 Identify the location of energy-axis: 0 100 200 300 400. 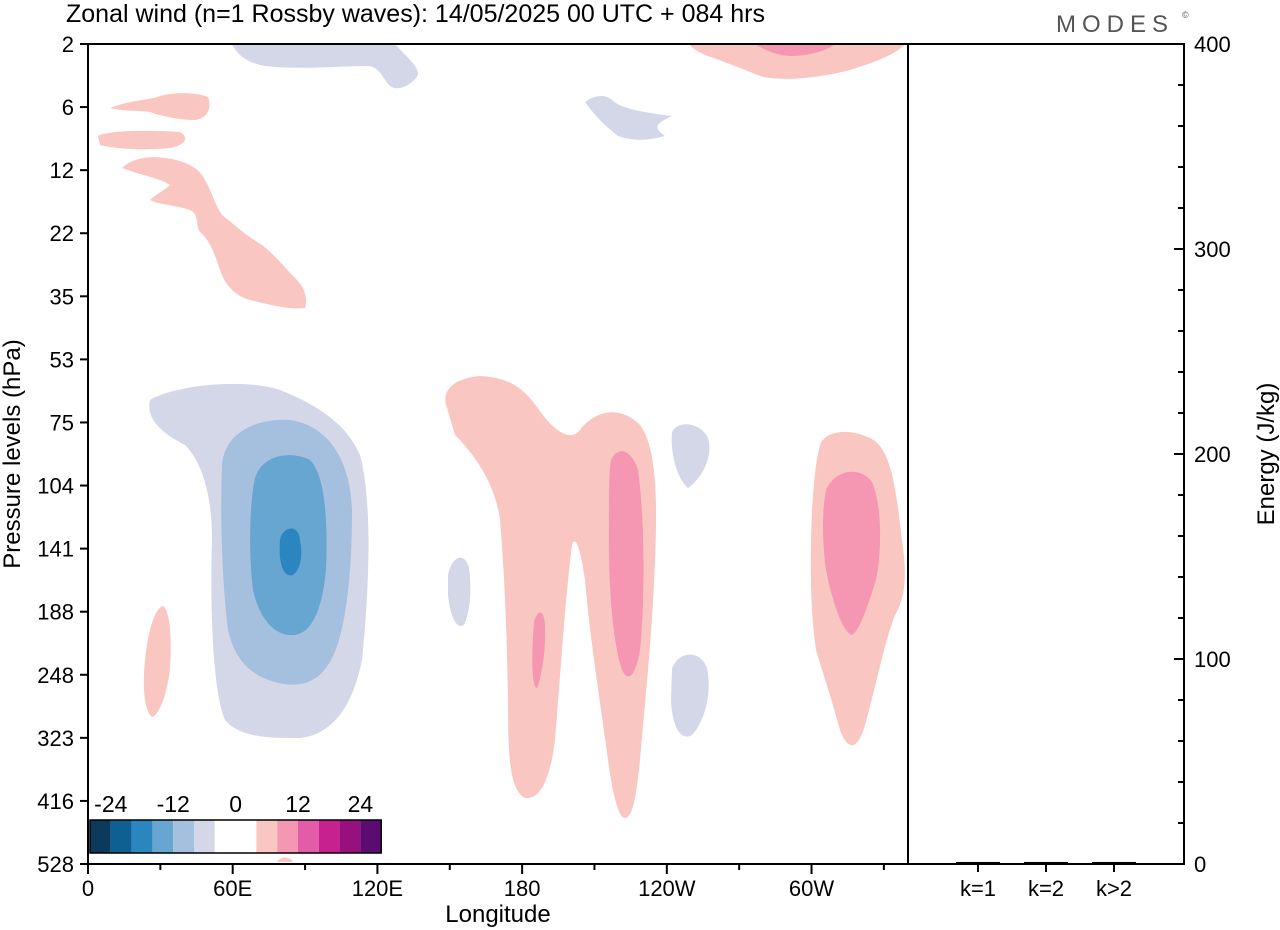
(1202, 454).